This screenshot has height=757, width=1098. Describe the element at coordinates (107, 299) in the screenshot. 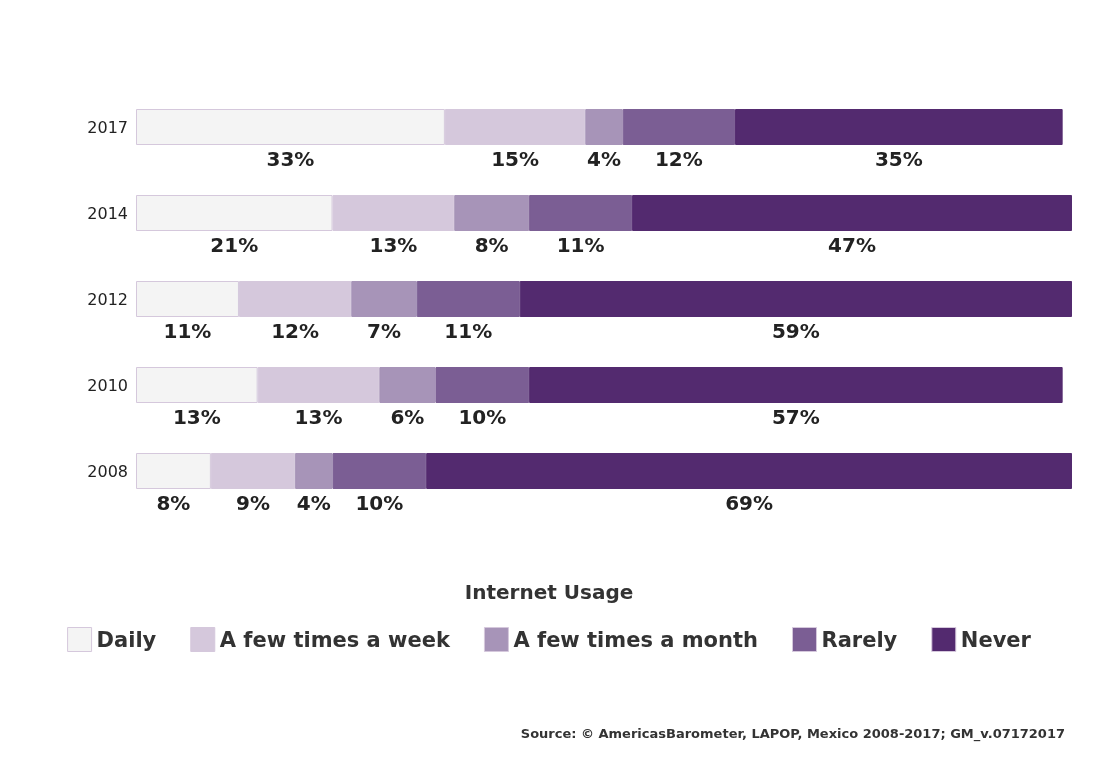

I see `y-tick-label: 2012` at that location.